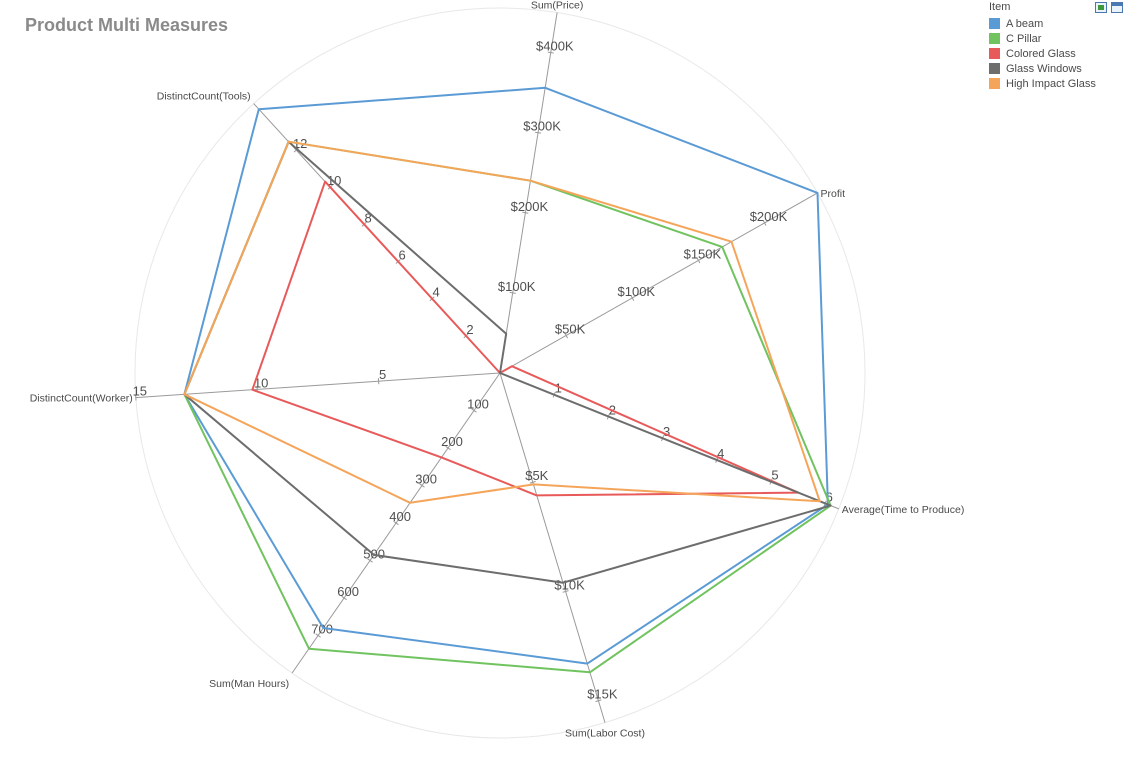  I want to click on tick-label: 600, so click(348, 591).